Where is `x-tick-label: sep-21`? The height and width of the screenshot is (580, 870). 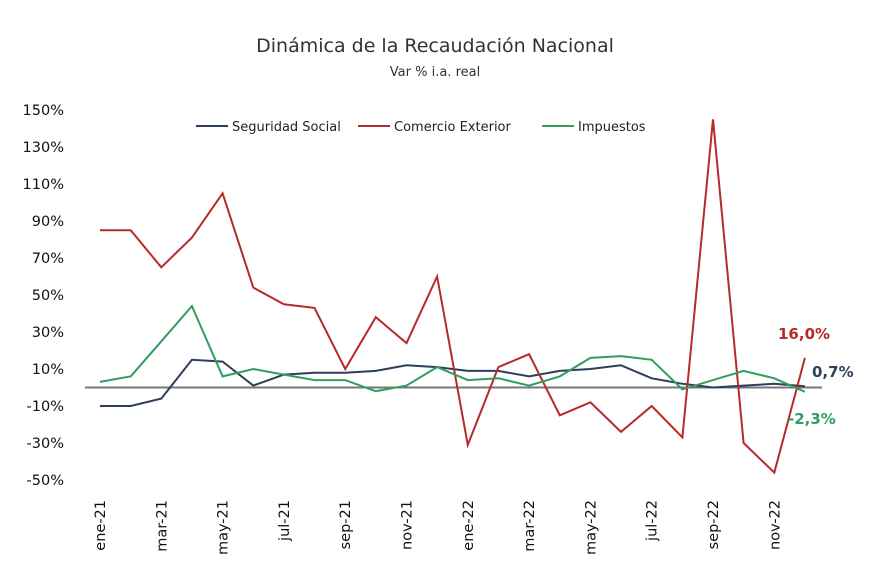 x-tick-label: sep-21 is located at coordinates (346, 524).